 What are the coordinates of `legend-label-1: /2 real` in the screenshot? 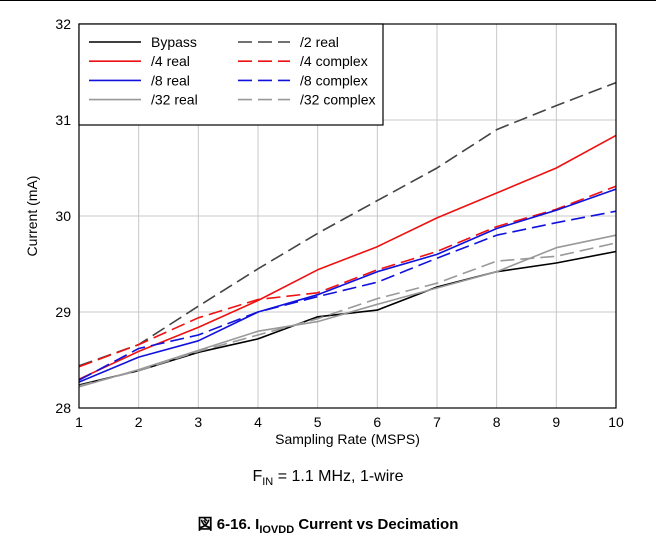 It's located at (319, 42).